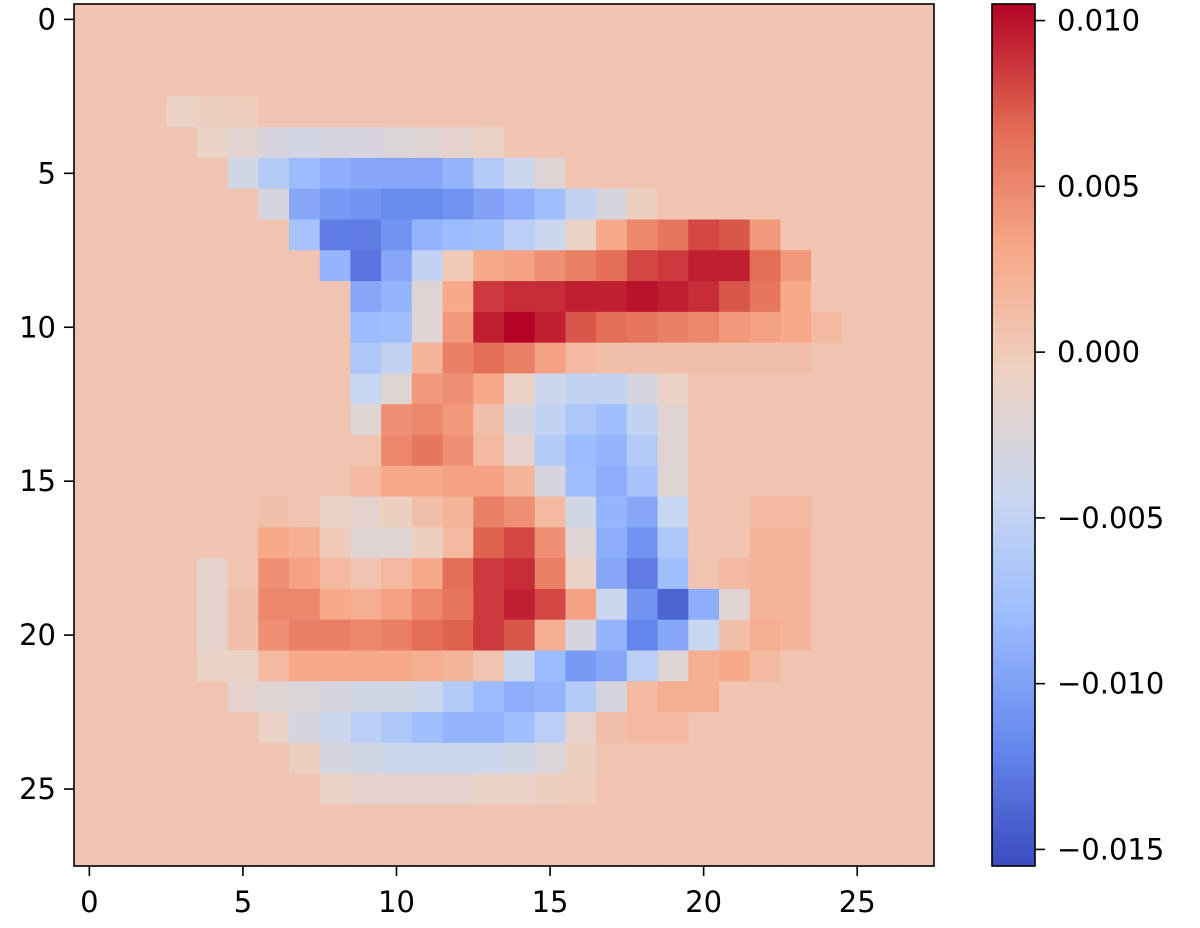  I want to click on x-tick-label: 5, so click(243, 902).